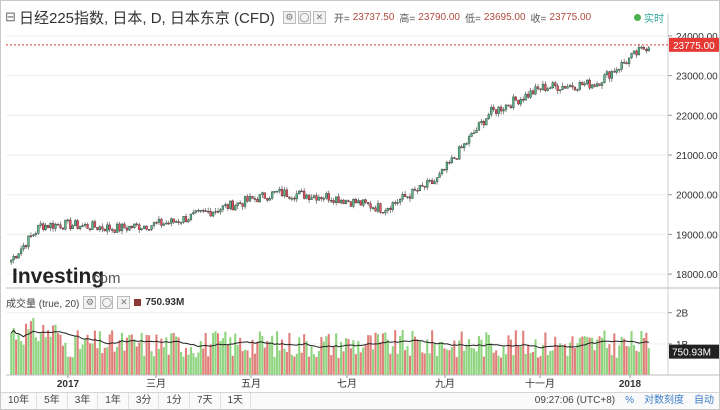 This screenshot has width=720, height=410. I want to click on range-1y: 1年, so click(113, 401).